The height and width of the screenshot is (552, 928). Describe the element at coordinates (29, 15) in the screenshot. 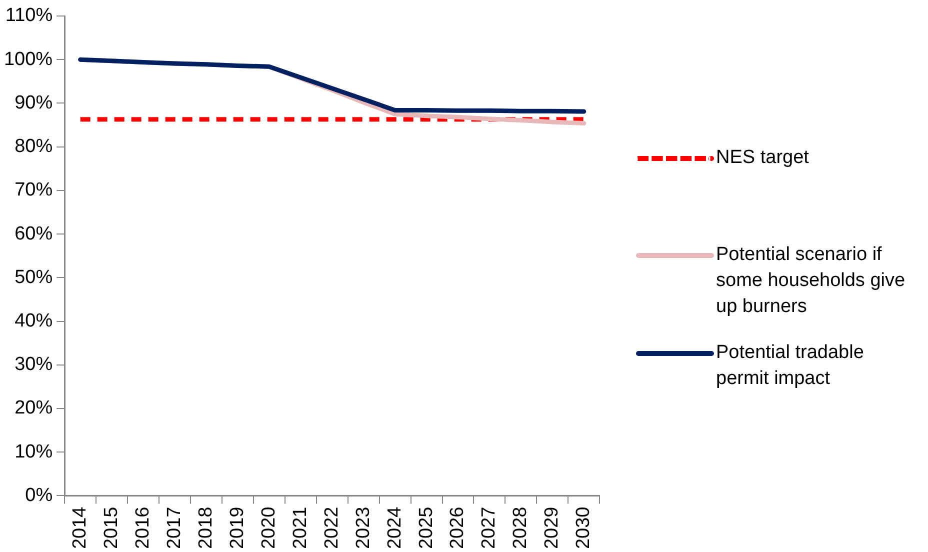

I see `y-tick-label: 110%` at that location.